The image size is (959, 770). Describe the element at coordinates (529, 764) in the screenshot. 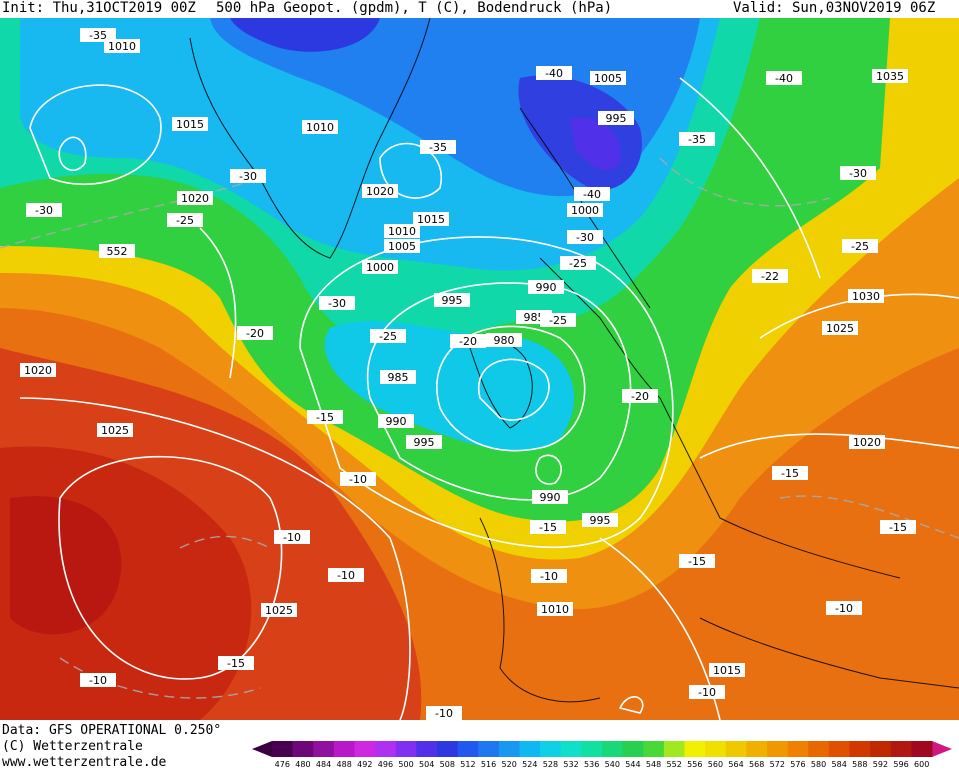

I see `colorbar-label: 524` at that location.